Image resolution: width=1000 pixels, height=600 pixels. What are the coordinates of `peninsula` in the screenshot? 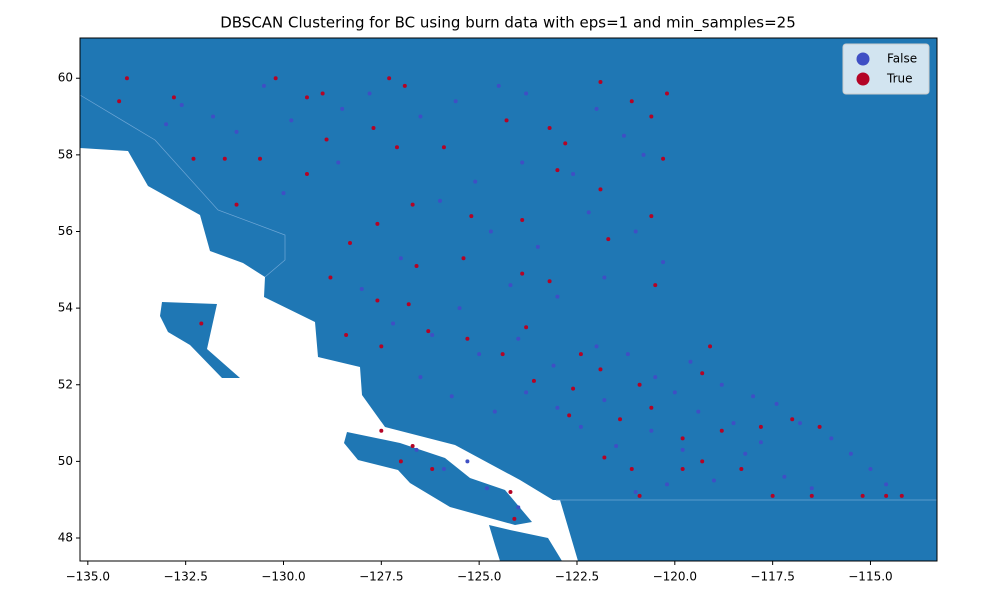 It's located at (525, 543).